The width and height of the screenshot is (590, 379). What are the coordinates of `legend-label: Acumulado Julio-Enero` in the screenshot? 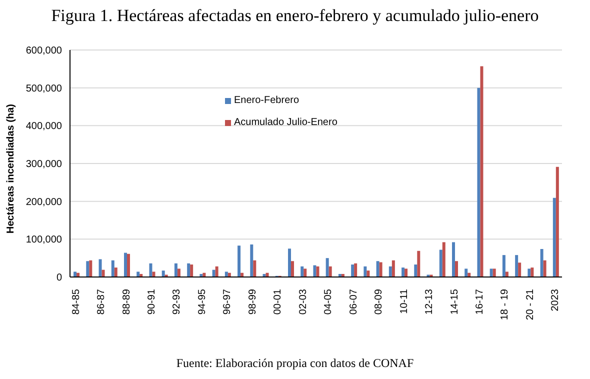 It's located at (286, 122).